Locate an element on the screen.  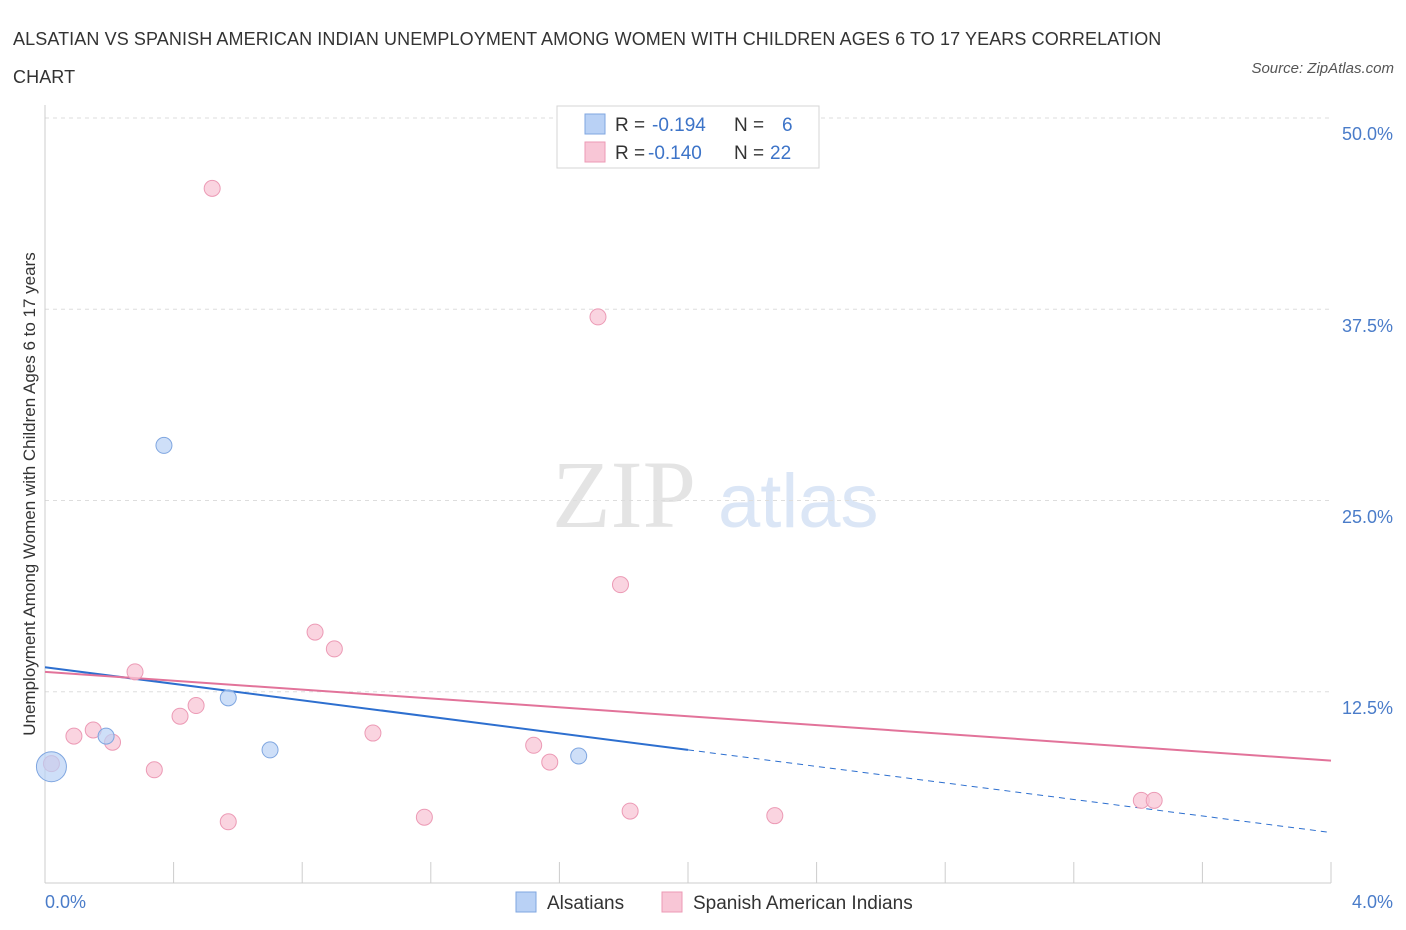
legend-r-label-alsatians: R = is located at coordinates (630, 125).